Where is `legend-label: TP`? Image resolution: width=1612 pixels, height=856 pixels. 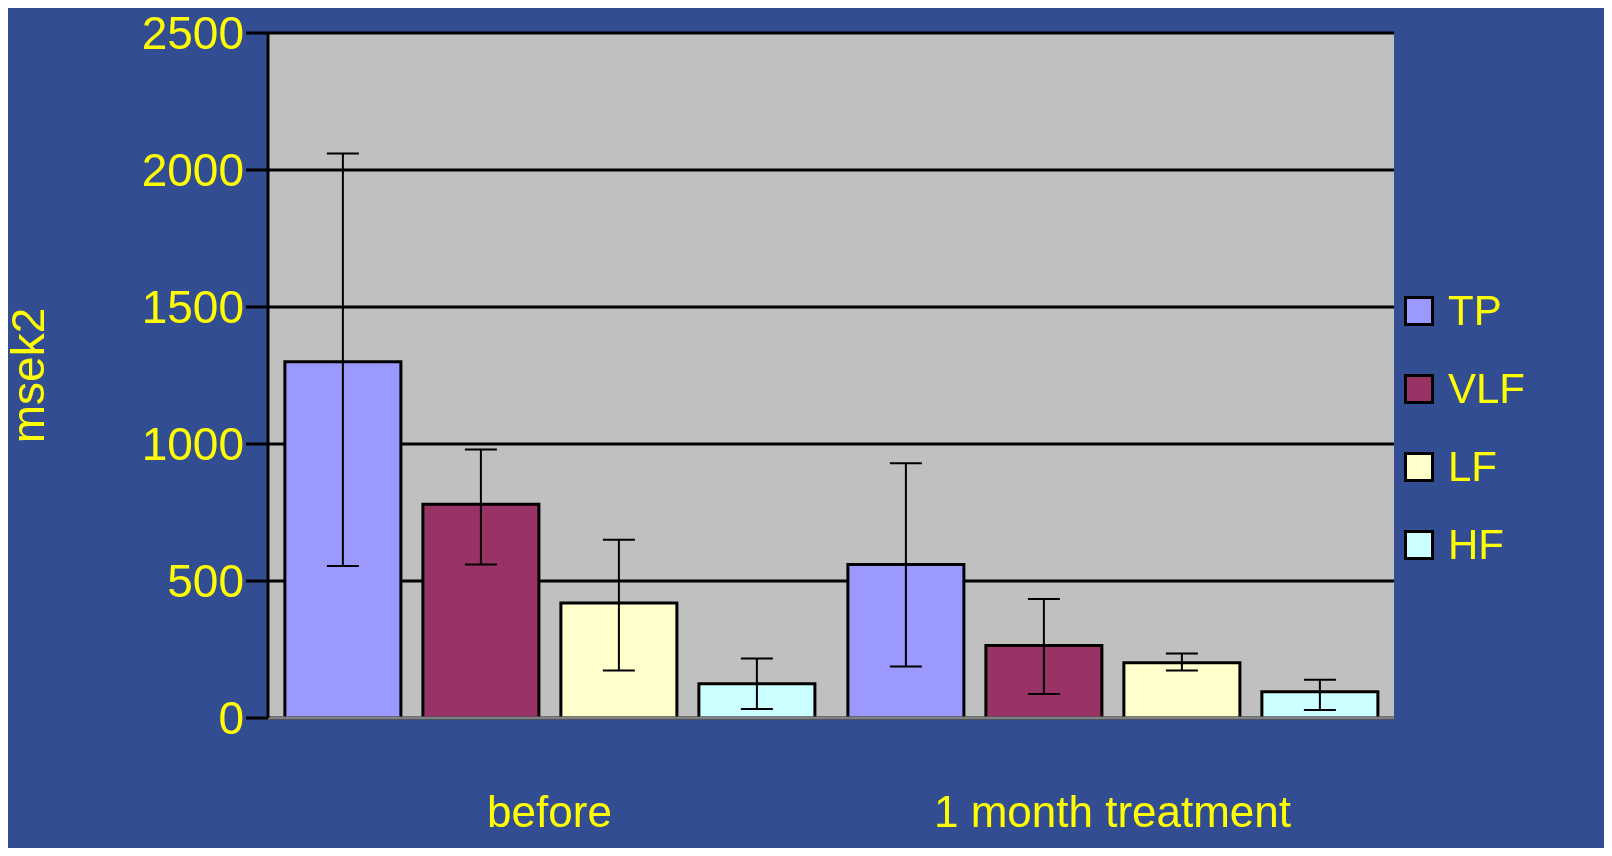 legend-label: TP is located at coordinates (1475, 311).